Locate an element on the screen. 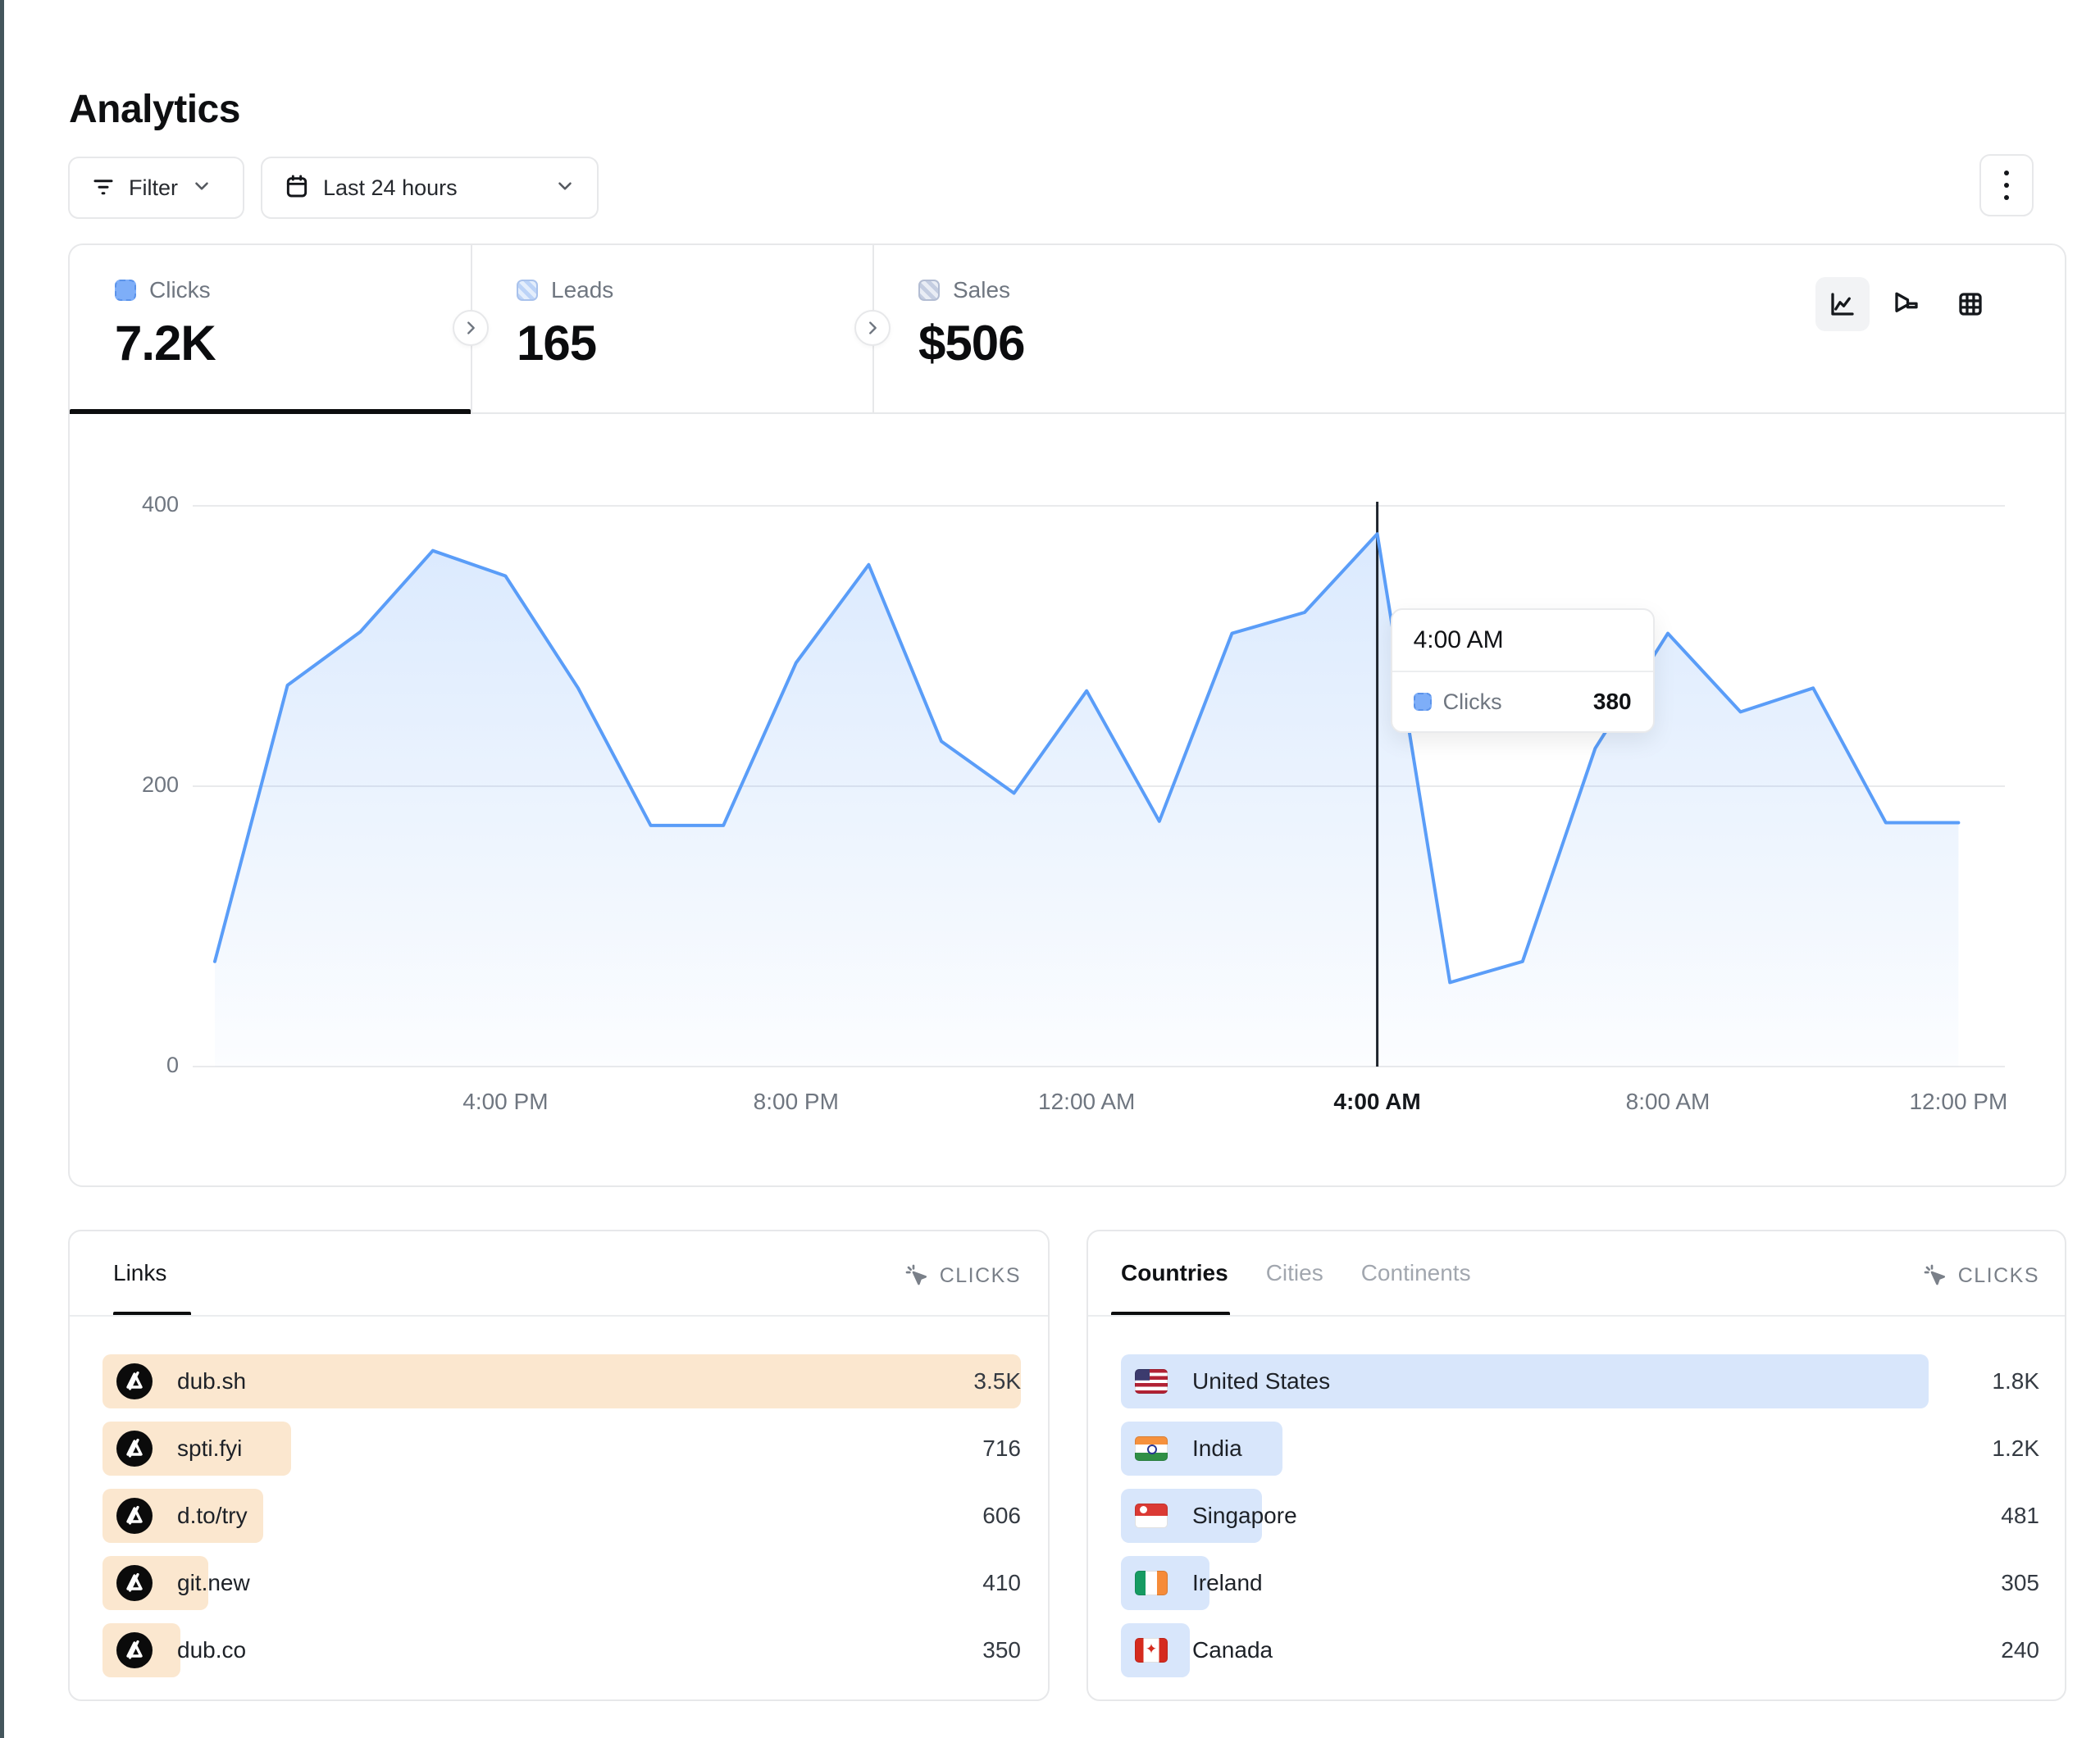 The width and height of the screenshot is (2100, 1738). expand-leads-button is located at coordinates (471, 328).